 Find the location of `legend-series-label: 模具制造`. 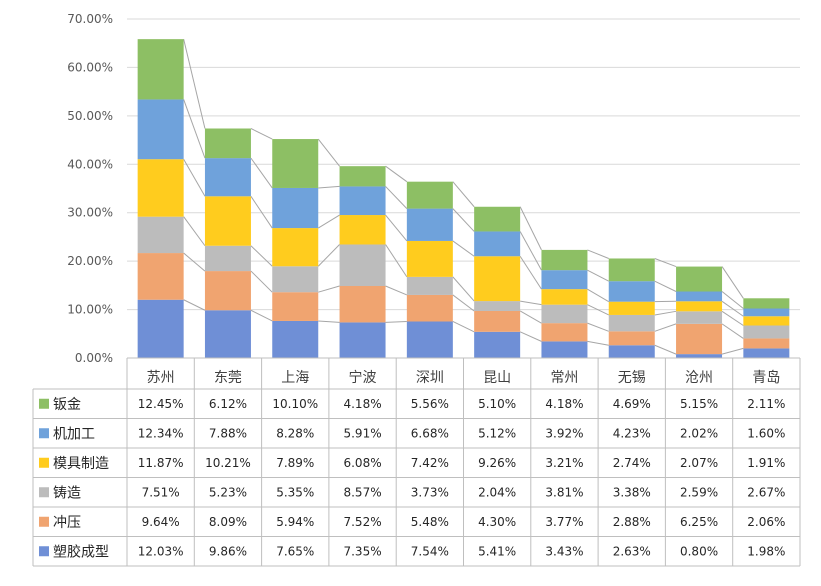

legend-series-label: 模具制造 is located at coordinates (81, 464).